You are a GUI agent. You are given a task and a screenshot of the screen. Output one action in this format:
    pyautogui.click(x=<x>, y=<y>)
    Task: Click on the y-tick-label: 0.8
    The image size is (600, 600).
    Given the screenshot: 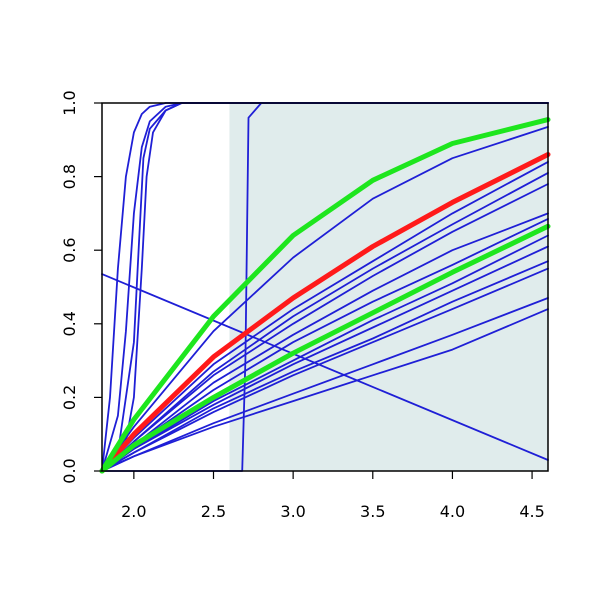 What is the action you would take?
    pyautogui.click(x=69, y=176)
    